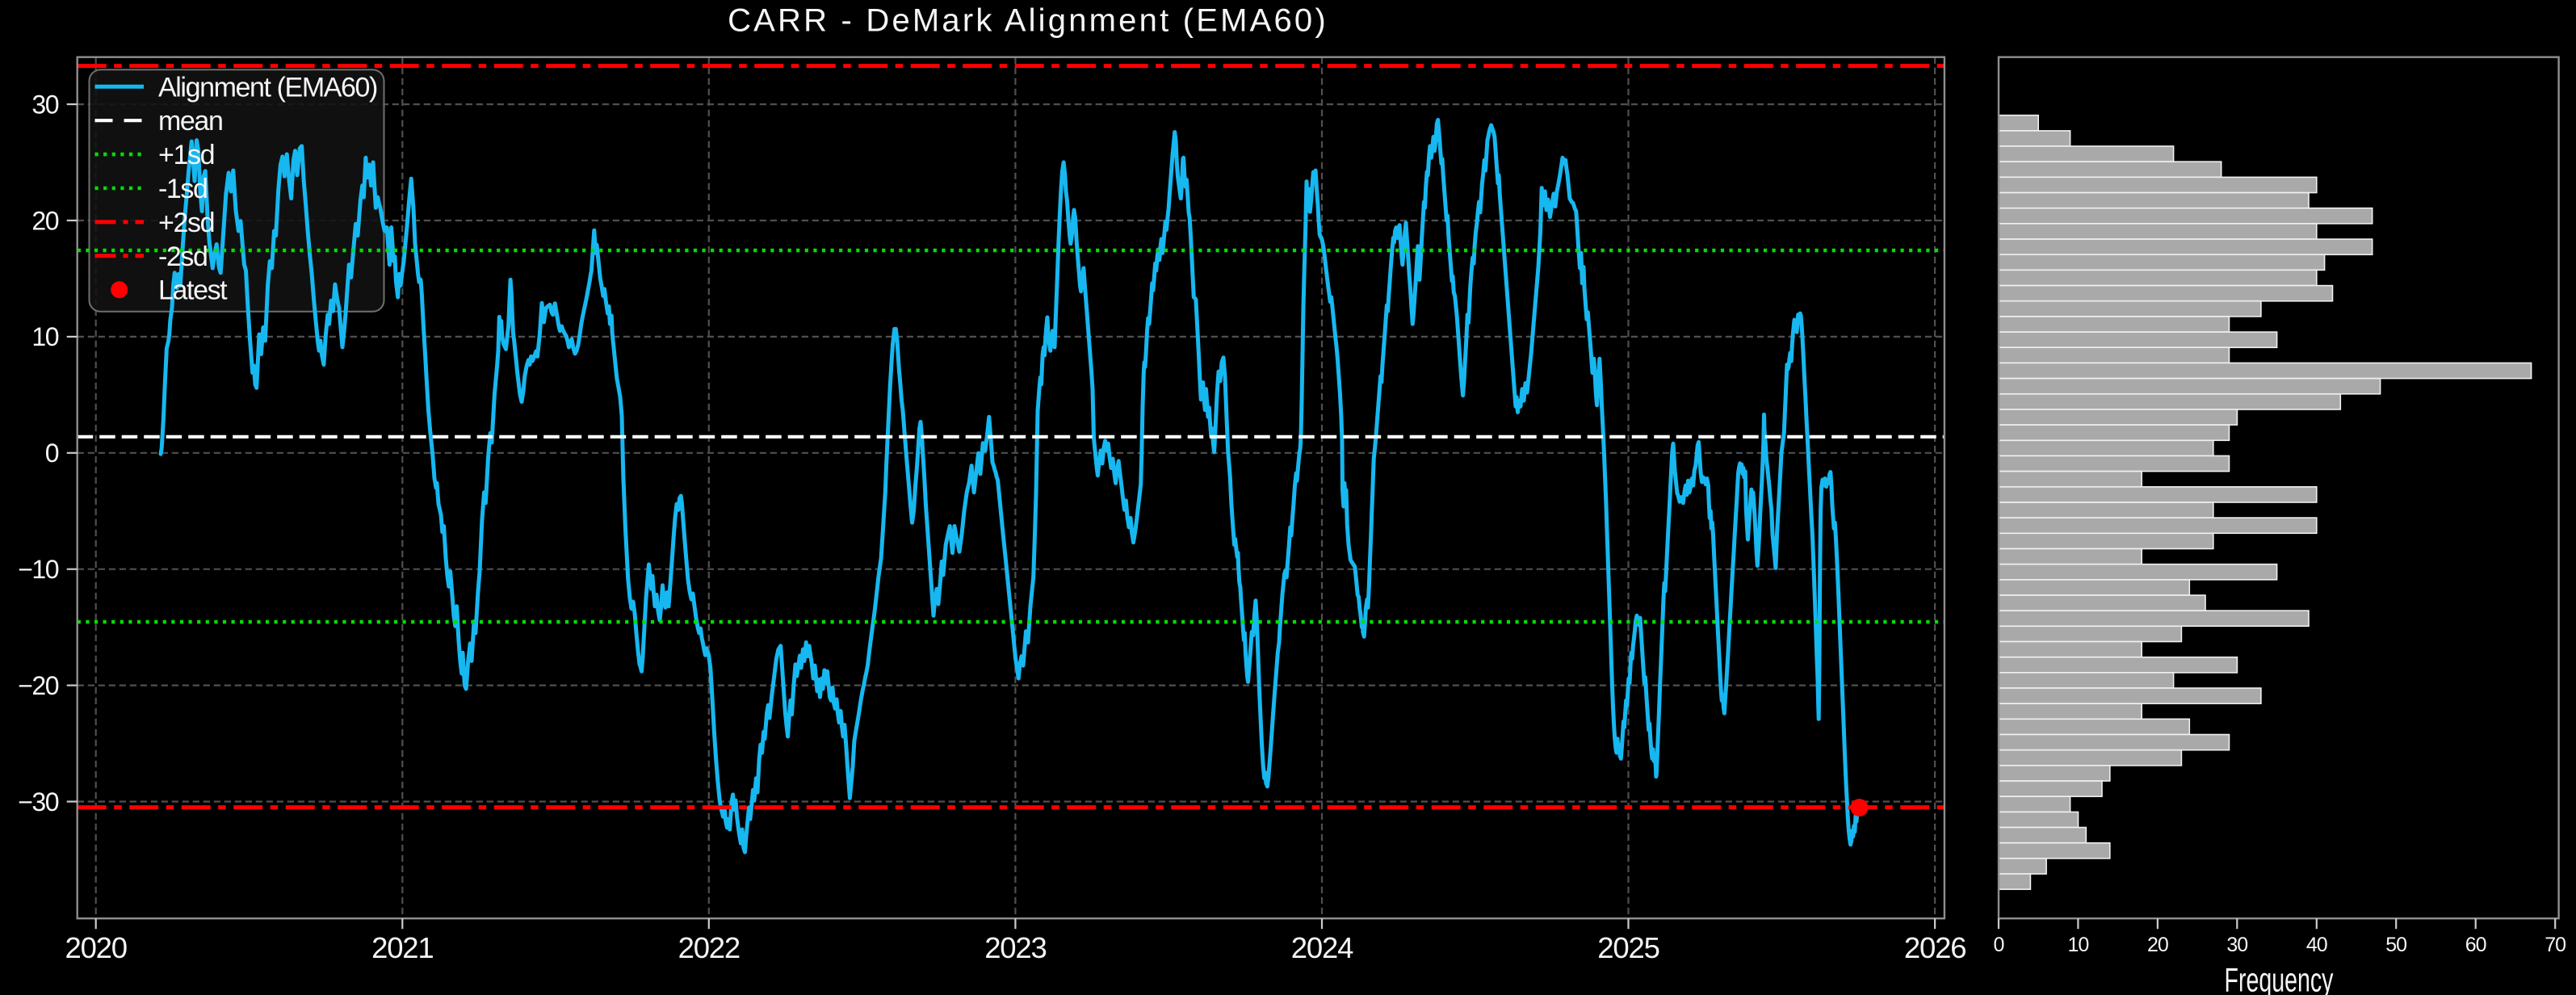  What do you see at coordinates (183, 189) in the screenshot?
I see `svg-text: -1sd` at bounding box center [183, 189].